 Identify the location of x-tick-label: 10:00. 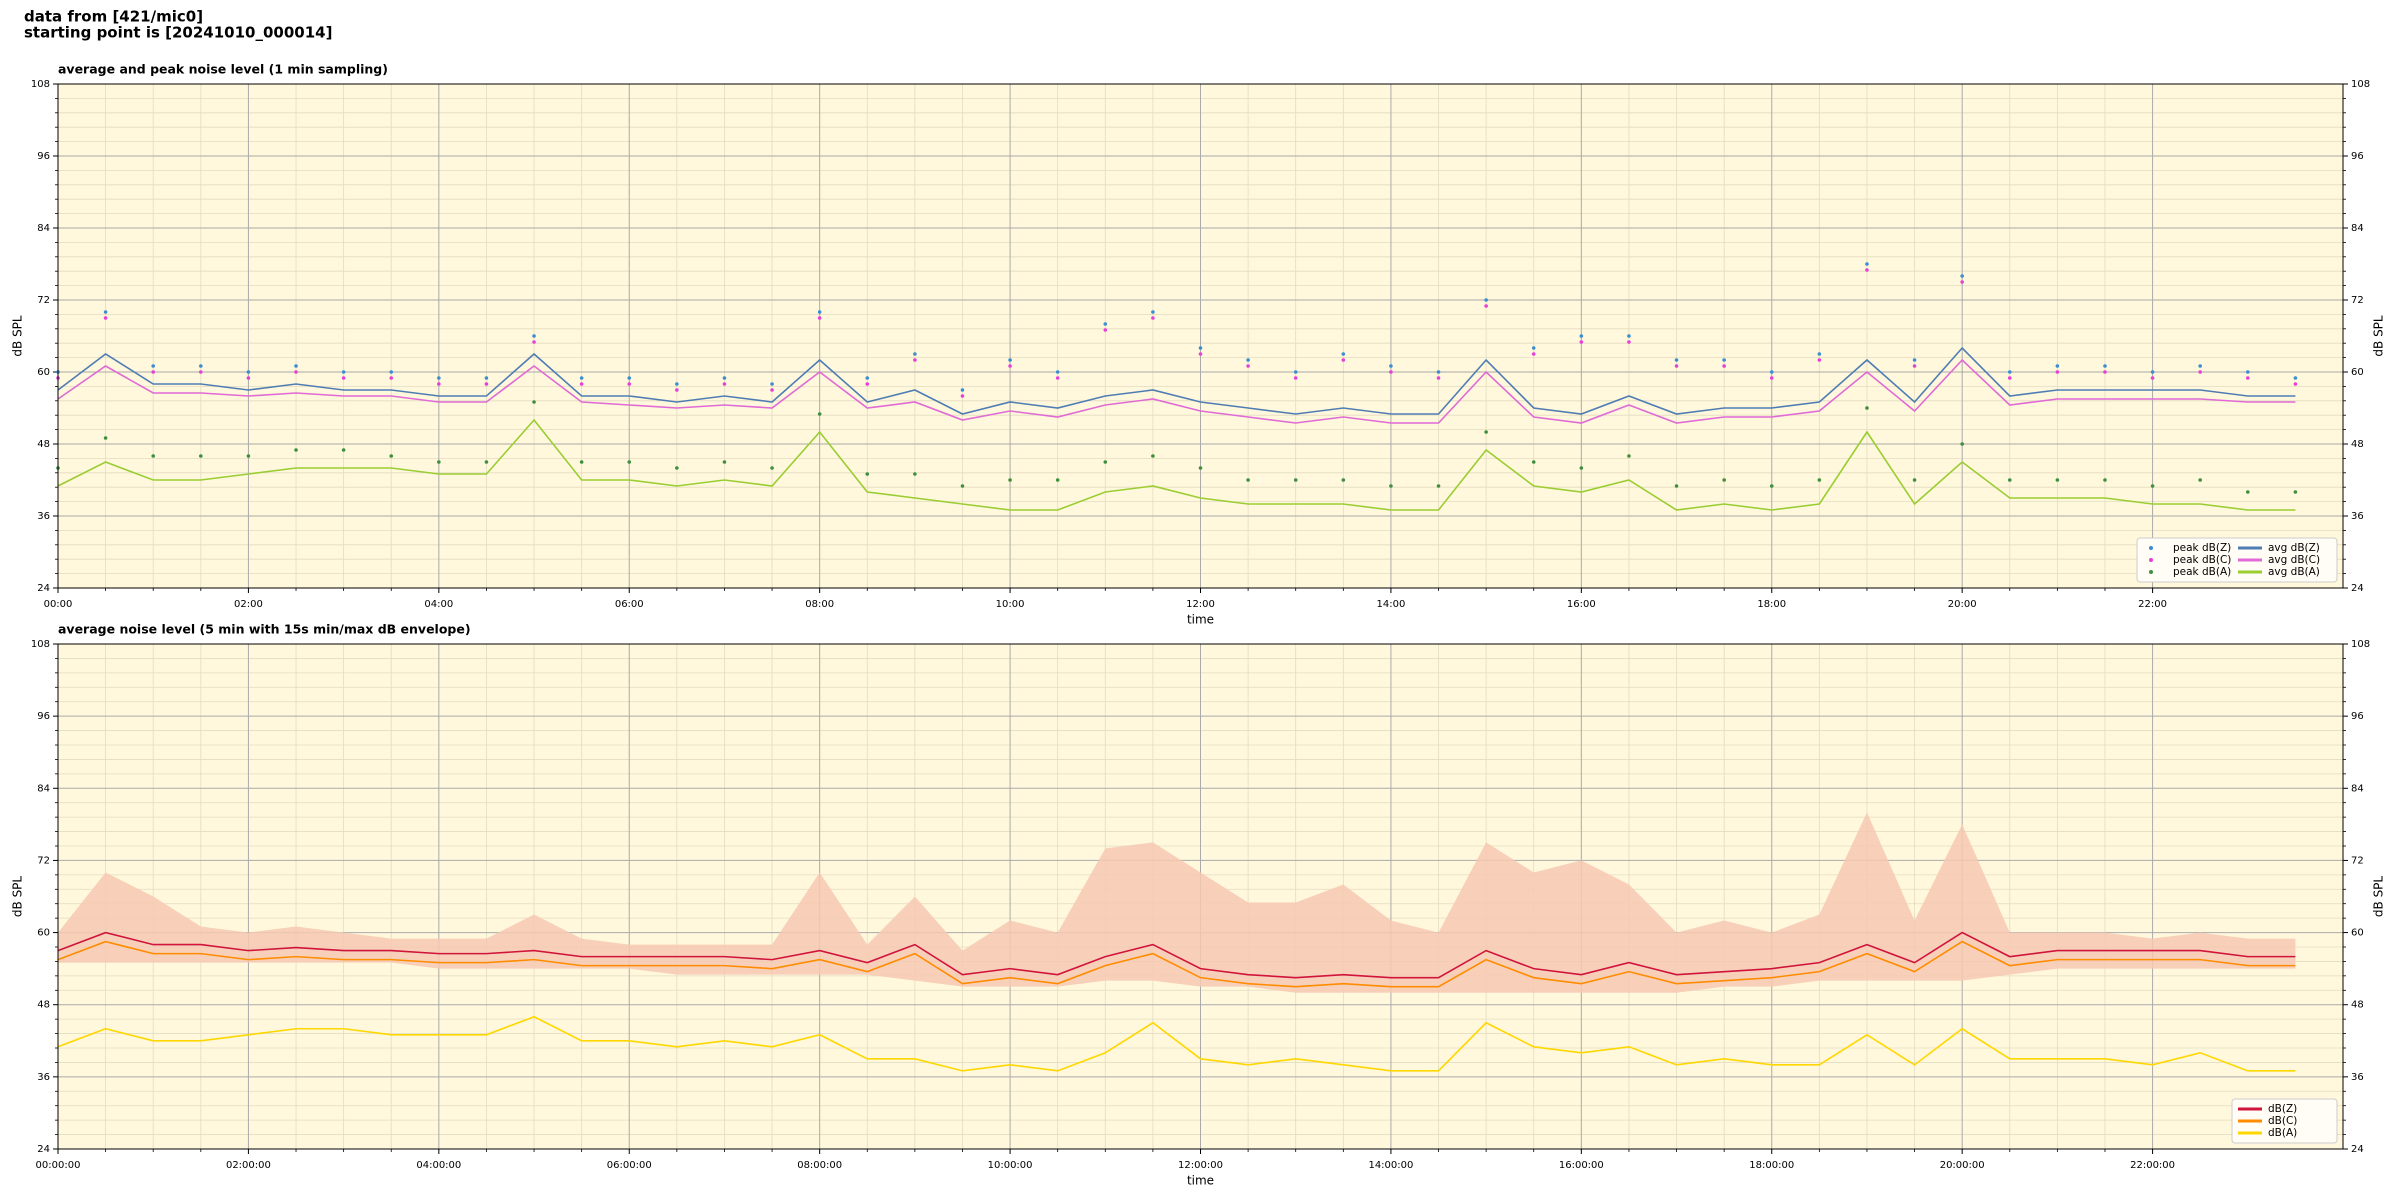
(1010, 604).